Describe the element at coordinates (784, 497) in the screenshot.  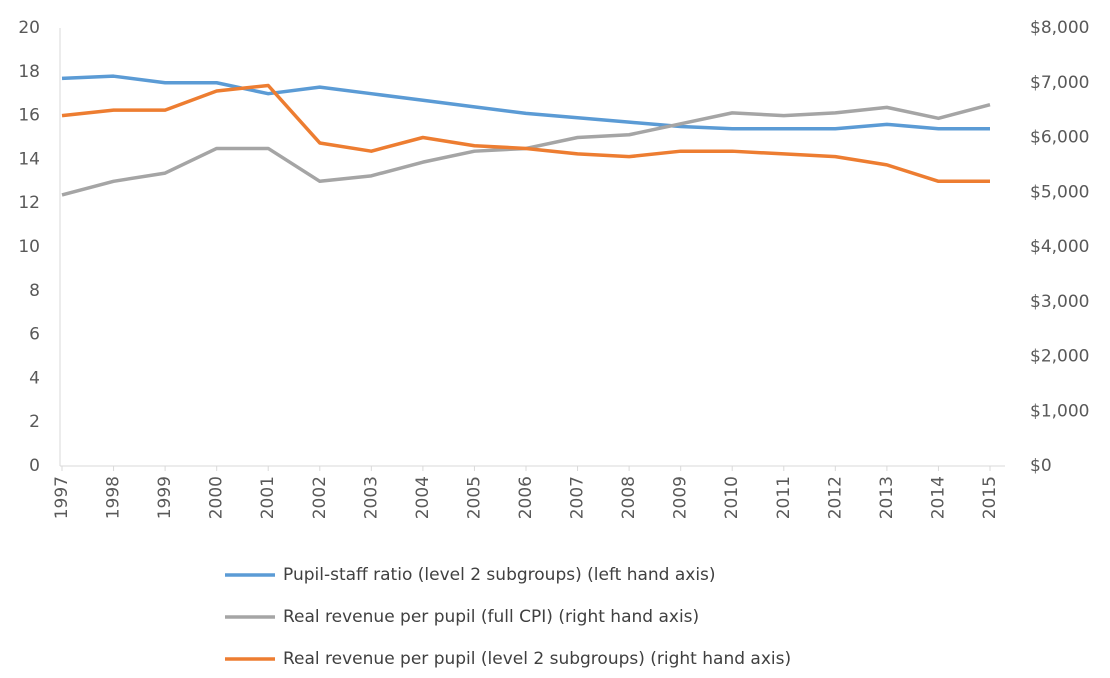
I see `x-tick-label: 2011` at that location.